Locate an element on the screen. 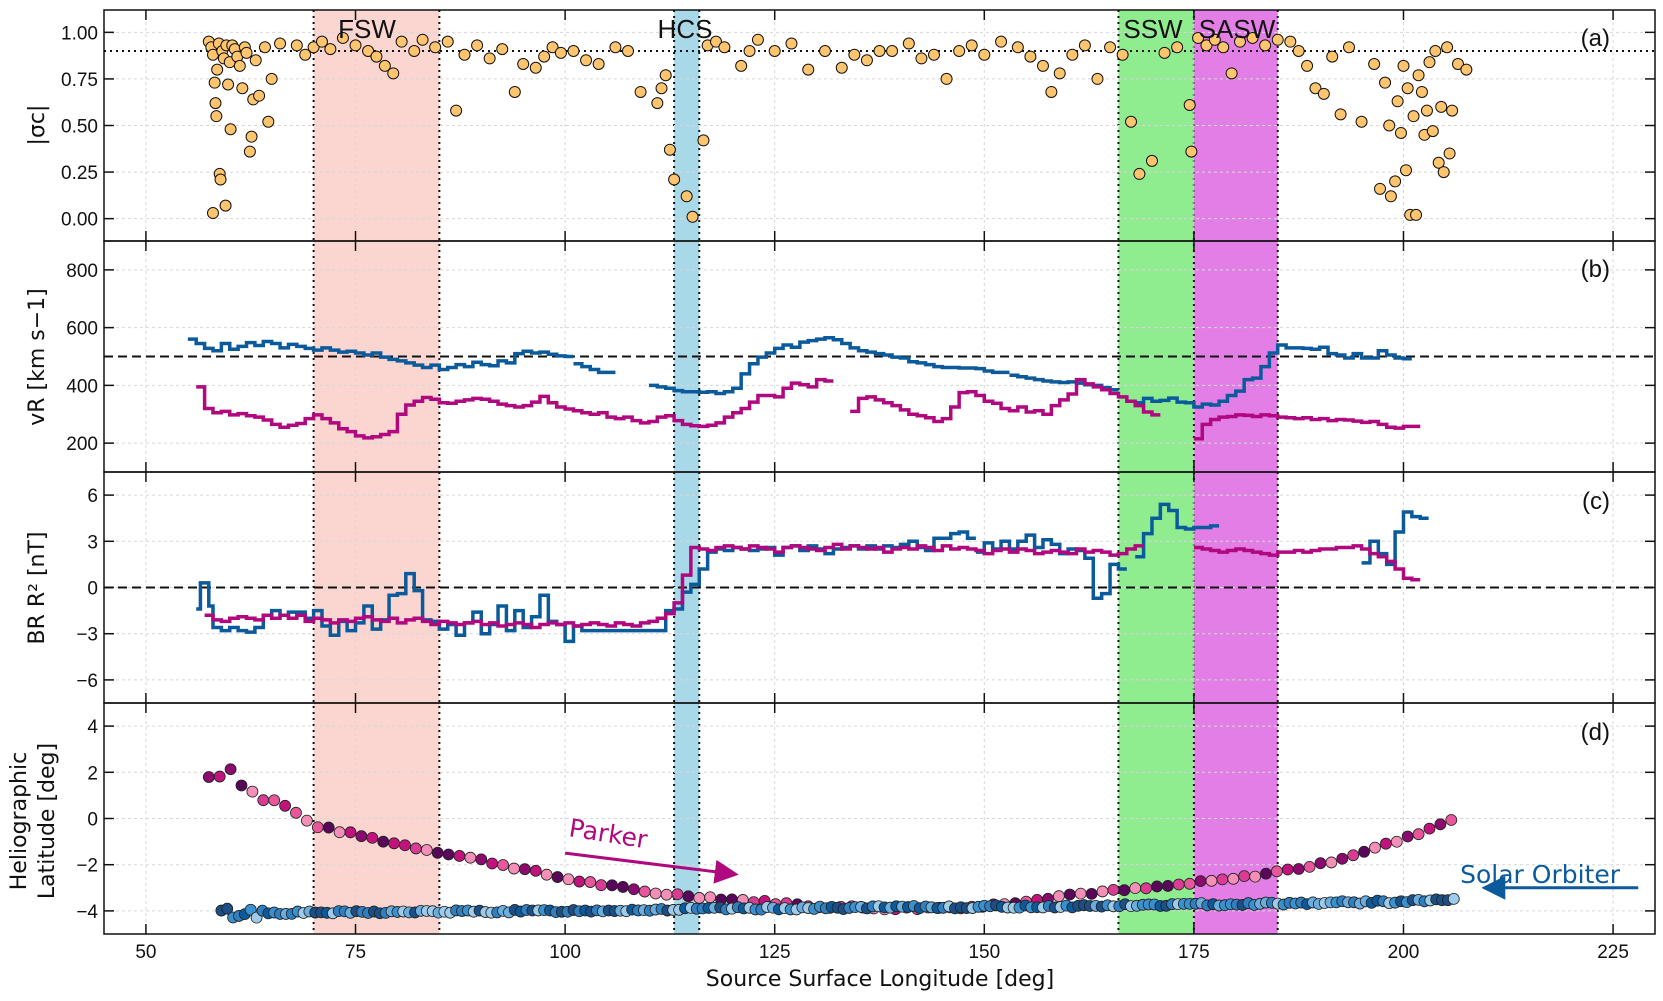 The width and height of the screenshot is (1663, 1001). y-tick-label: 2 is located at coordinates (92, 773).